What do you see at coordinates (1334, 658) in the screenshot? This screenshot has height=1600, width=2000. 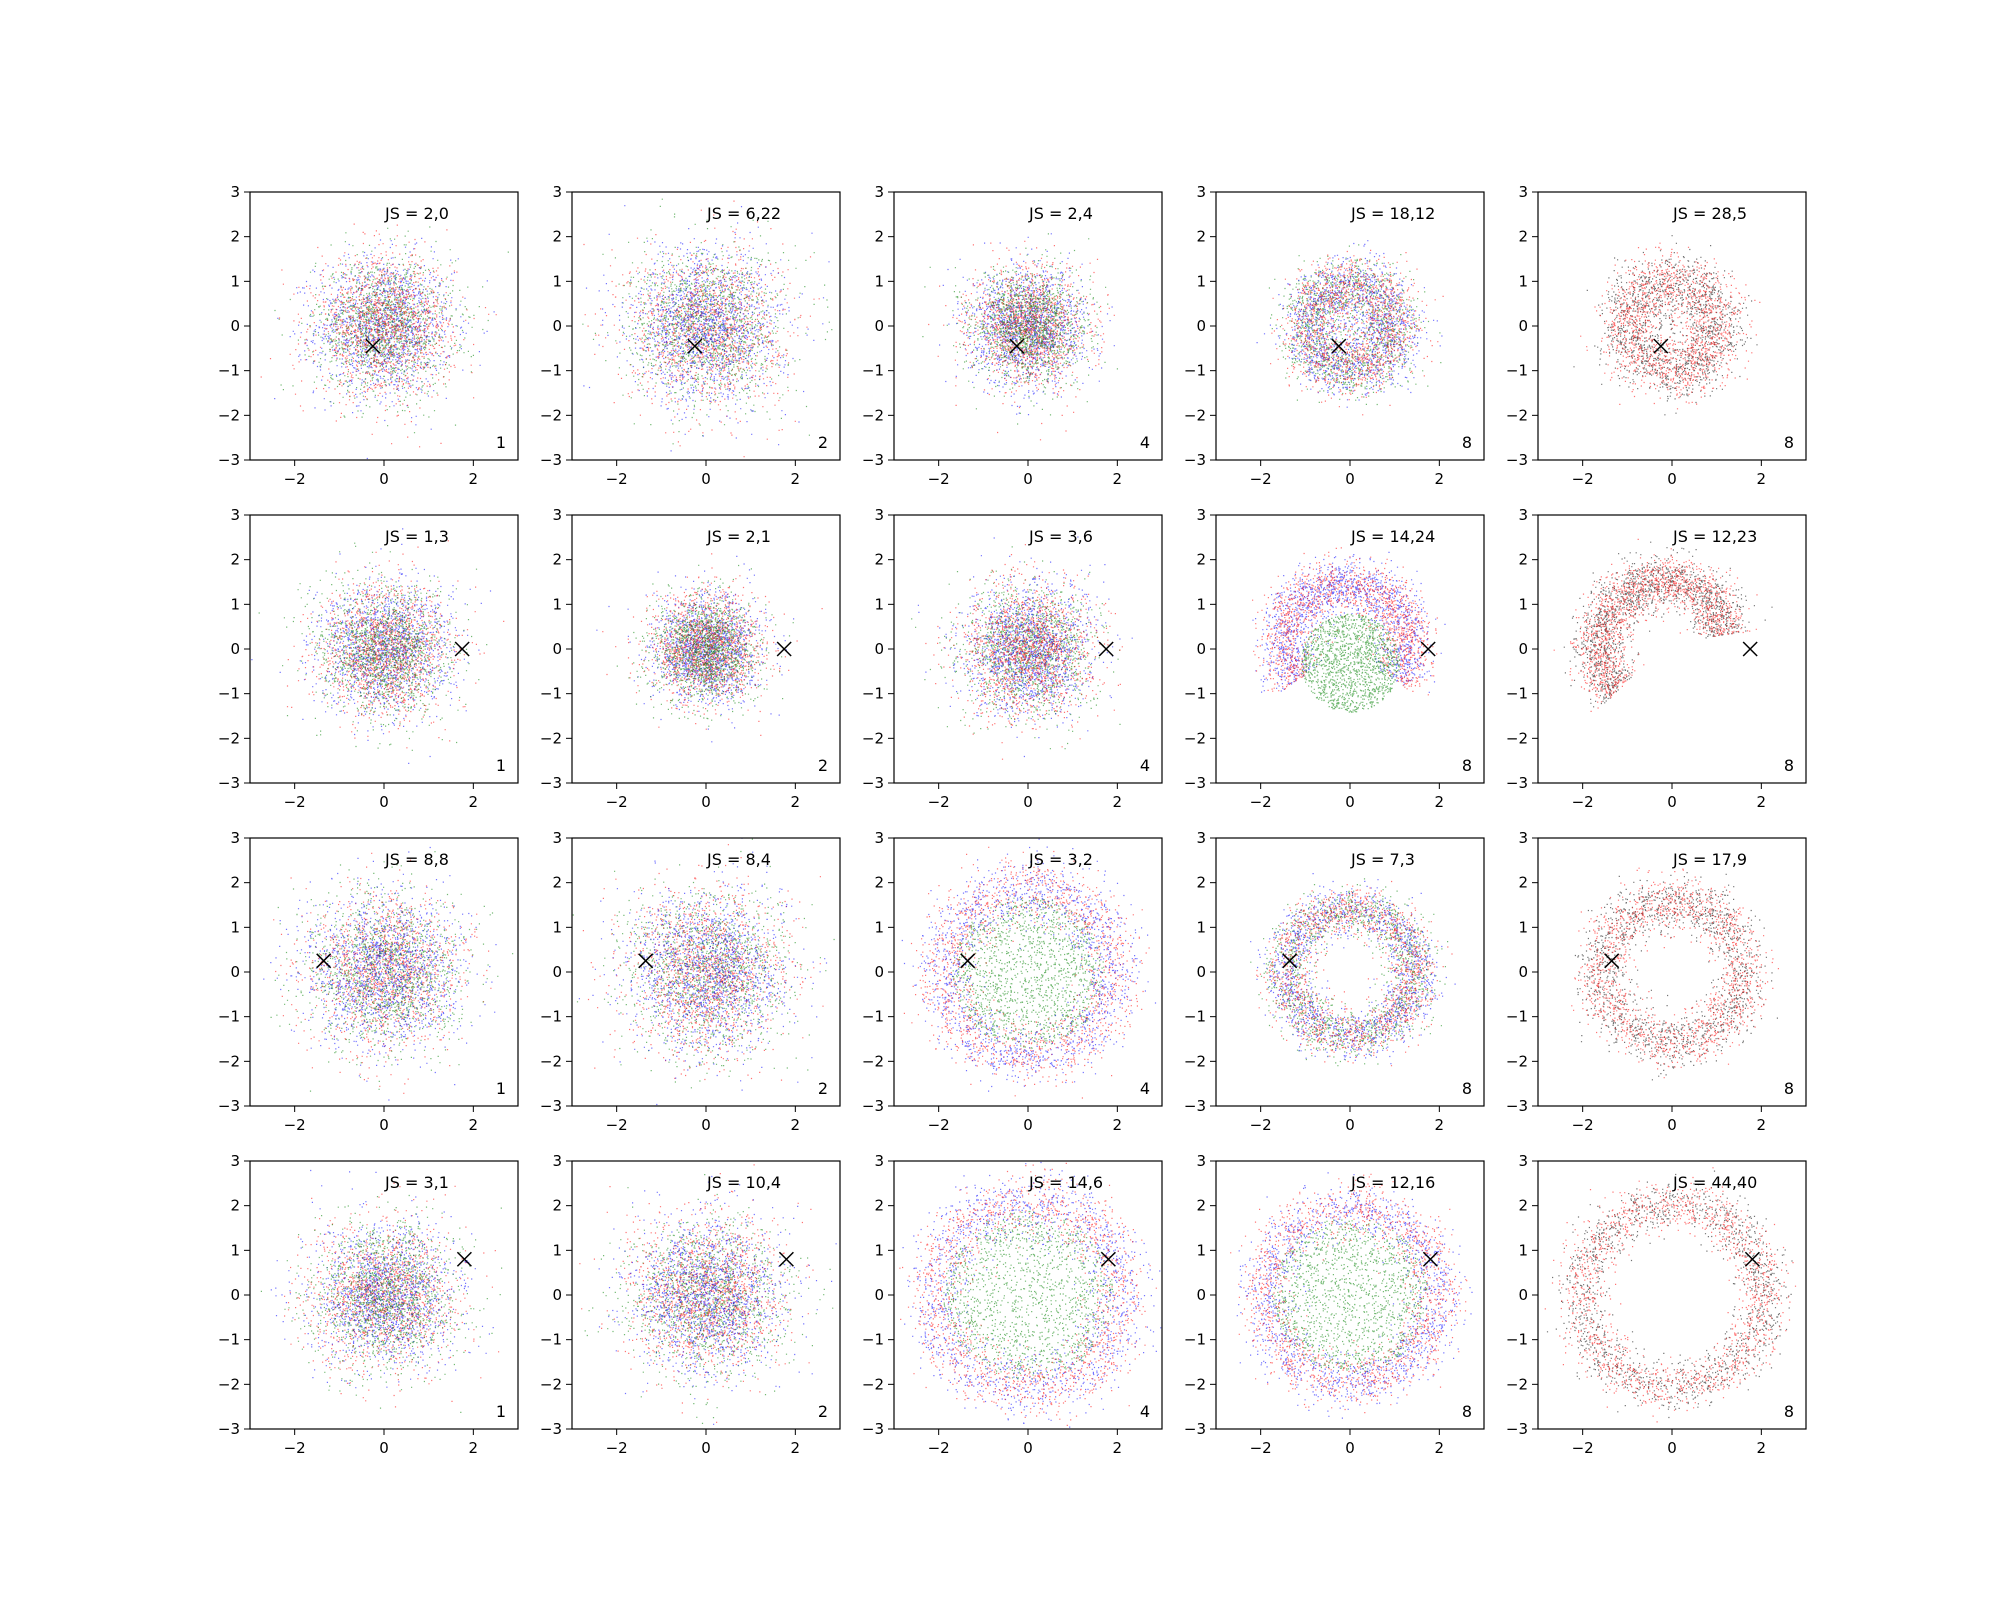 I see `subplot-r1-c3: −2 0 2 −3 −2 −1 0 1 2 3 JS = 14,24 8` at bounding box center [1334, 658].